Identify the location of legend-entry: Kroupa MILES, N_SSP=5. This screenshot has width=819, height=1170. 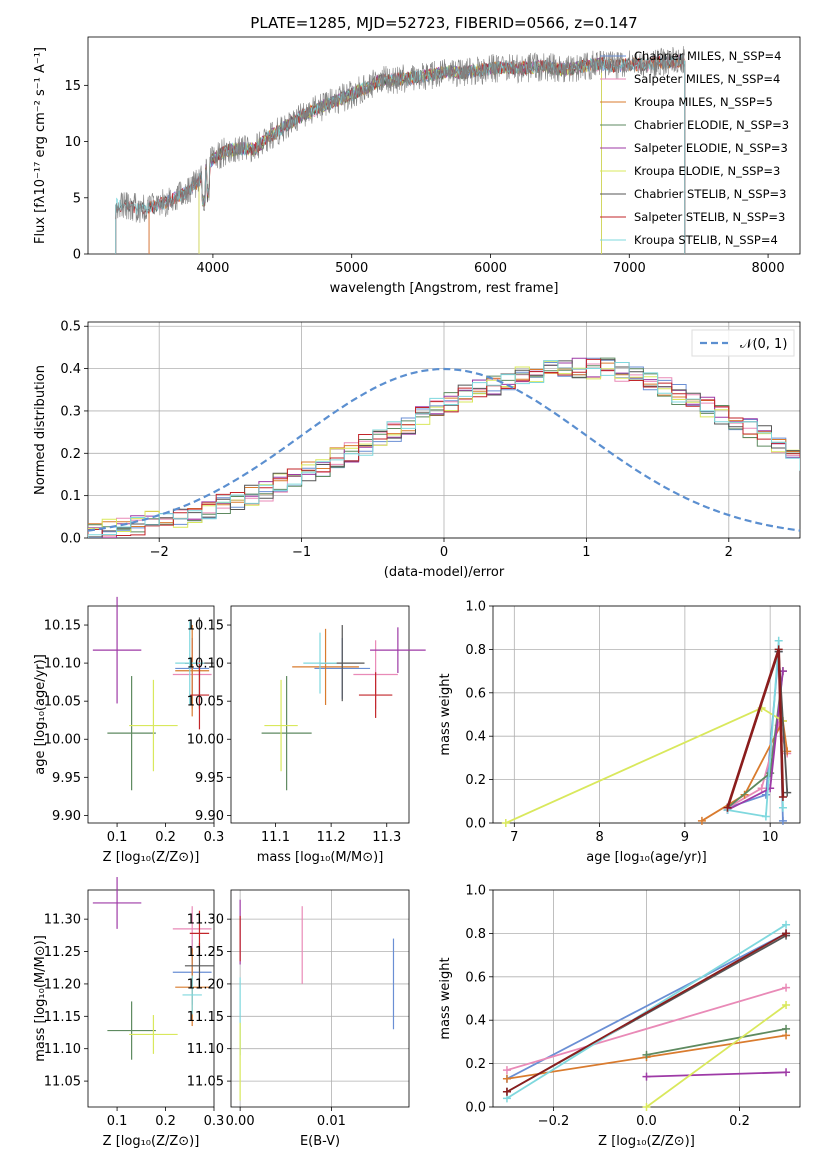
(703, 102).